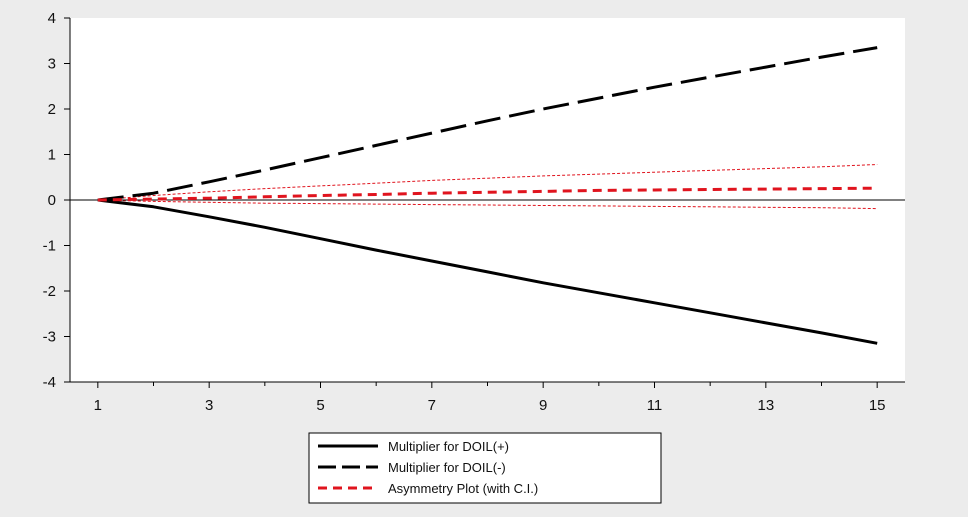 The image size is (968, 517). What do you see at coordinates (543, 405) in the screenshot?
I see `x-tick-label: 9` at bounding box center [543, 405].